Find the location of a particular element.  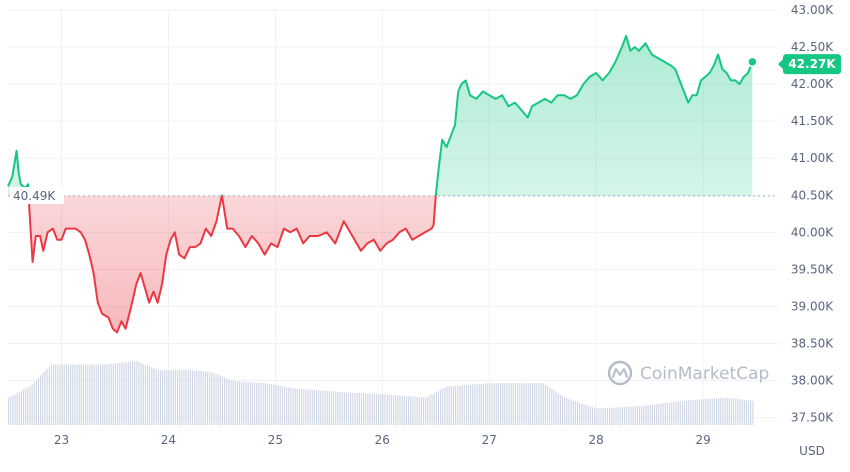

current-price-badge-pointer is located at coordinates (780, 64).